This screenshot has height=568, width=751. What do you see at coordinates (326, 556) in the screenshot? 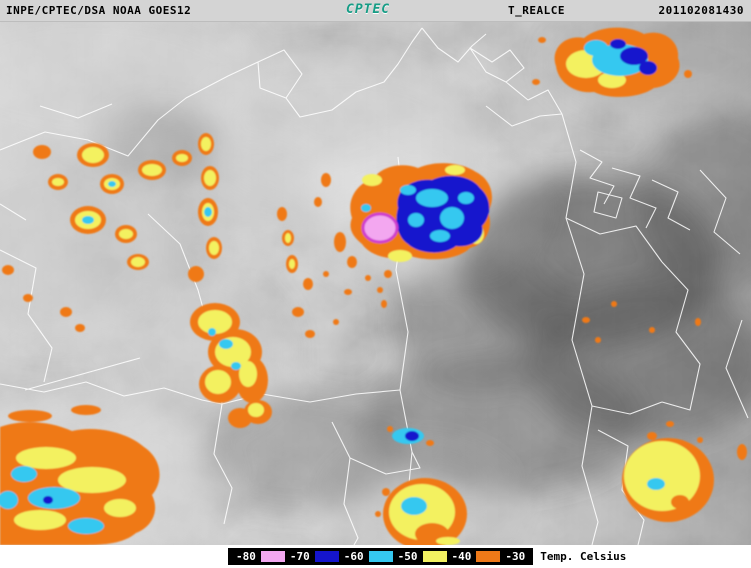
I see `legend-swatch-blue` at bounding box center [326, 556].